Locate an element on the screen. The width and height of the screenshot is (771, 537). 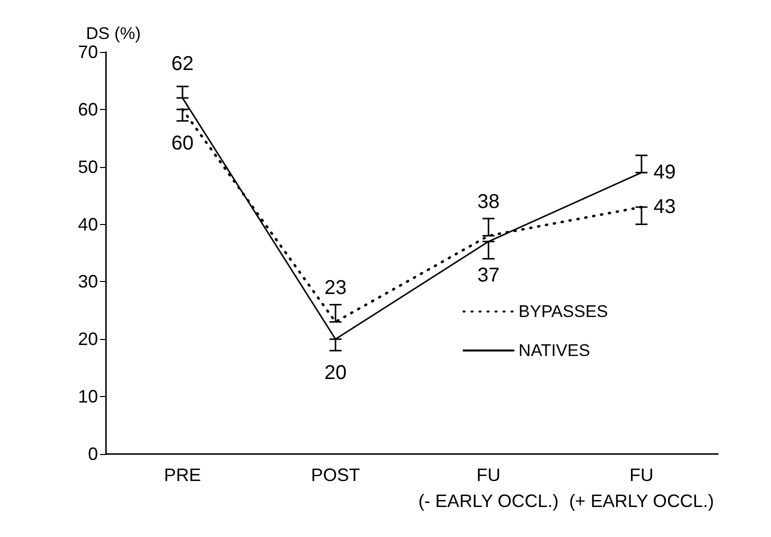
y-tick-label: 20 is located at coordinates (88, 339).